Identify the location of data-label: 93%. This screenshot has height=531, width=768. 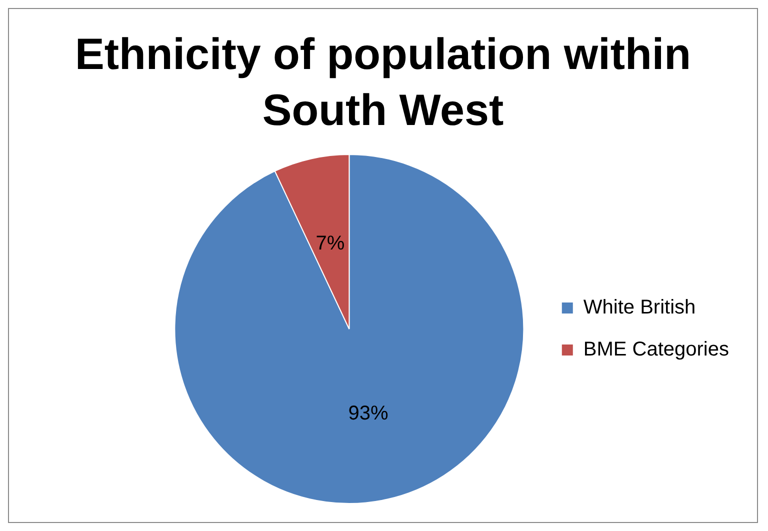
(368, 413).